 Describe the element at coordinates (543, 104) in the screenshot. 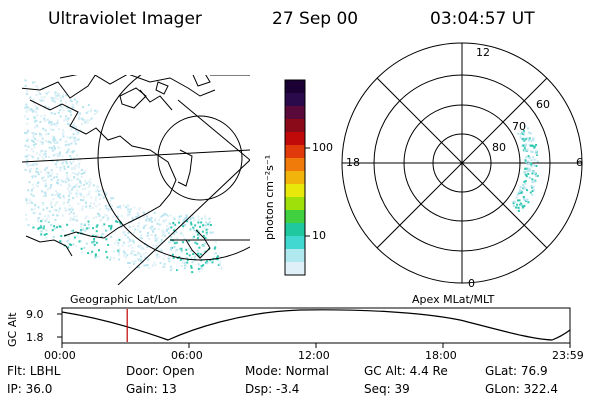

I see `mlat-label-60: 60` at that location.